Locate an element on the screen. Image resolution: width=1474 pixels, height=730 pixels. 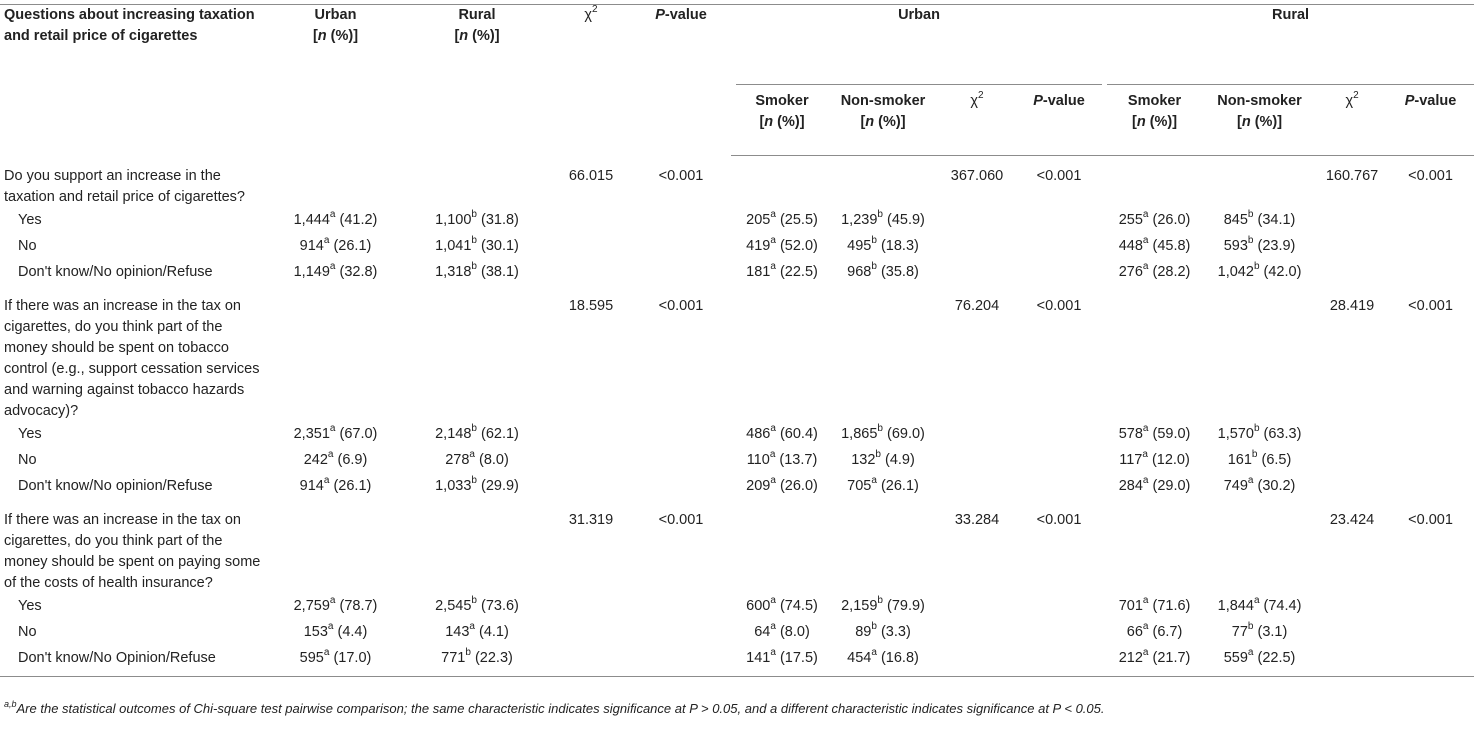
urban-cell: 1,444a (41.2) is located at coordinates (335, 221).